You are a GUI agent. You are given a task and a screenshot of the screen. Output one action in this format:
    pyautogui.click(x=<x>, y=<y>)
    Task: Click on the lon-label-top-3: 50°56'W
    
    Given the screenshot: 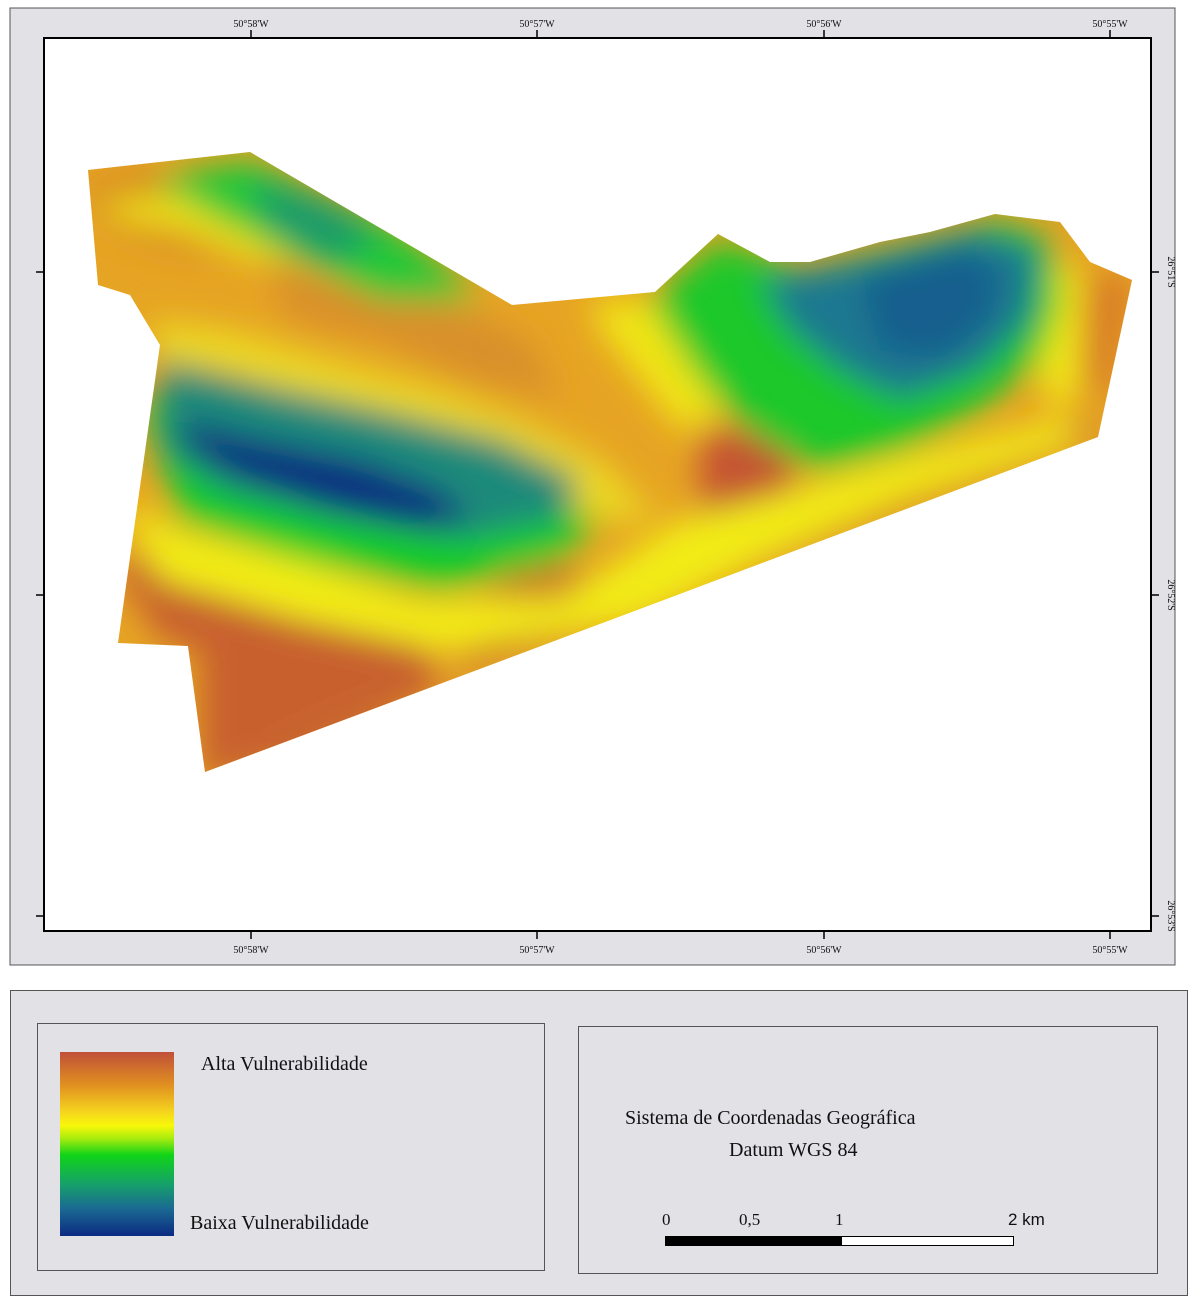 What is the action you would take?
    pyautogui.click(x=824, y=24)
    